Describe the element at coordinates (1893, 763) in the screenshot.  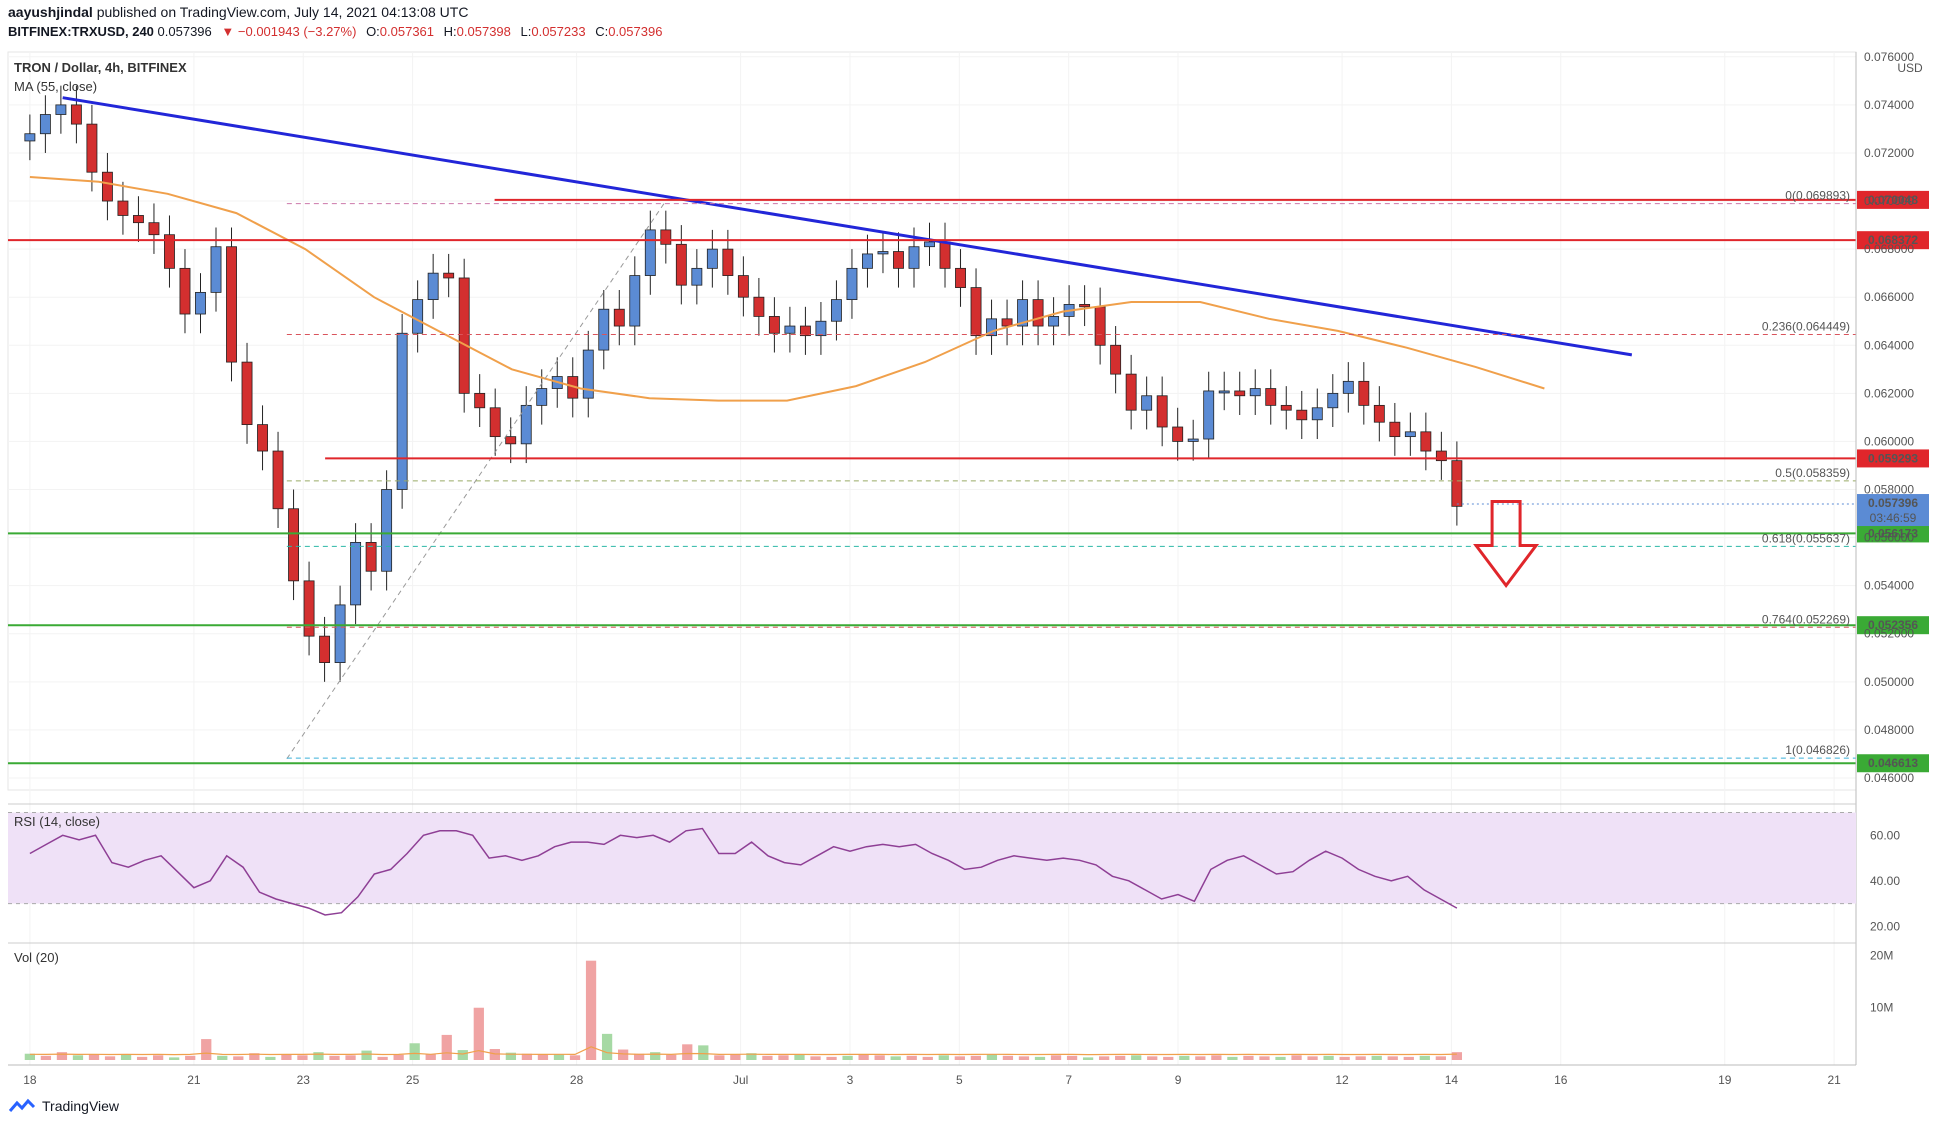
I see `price-tag-support-3-bg` at that location.